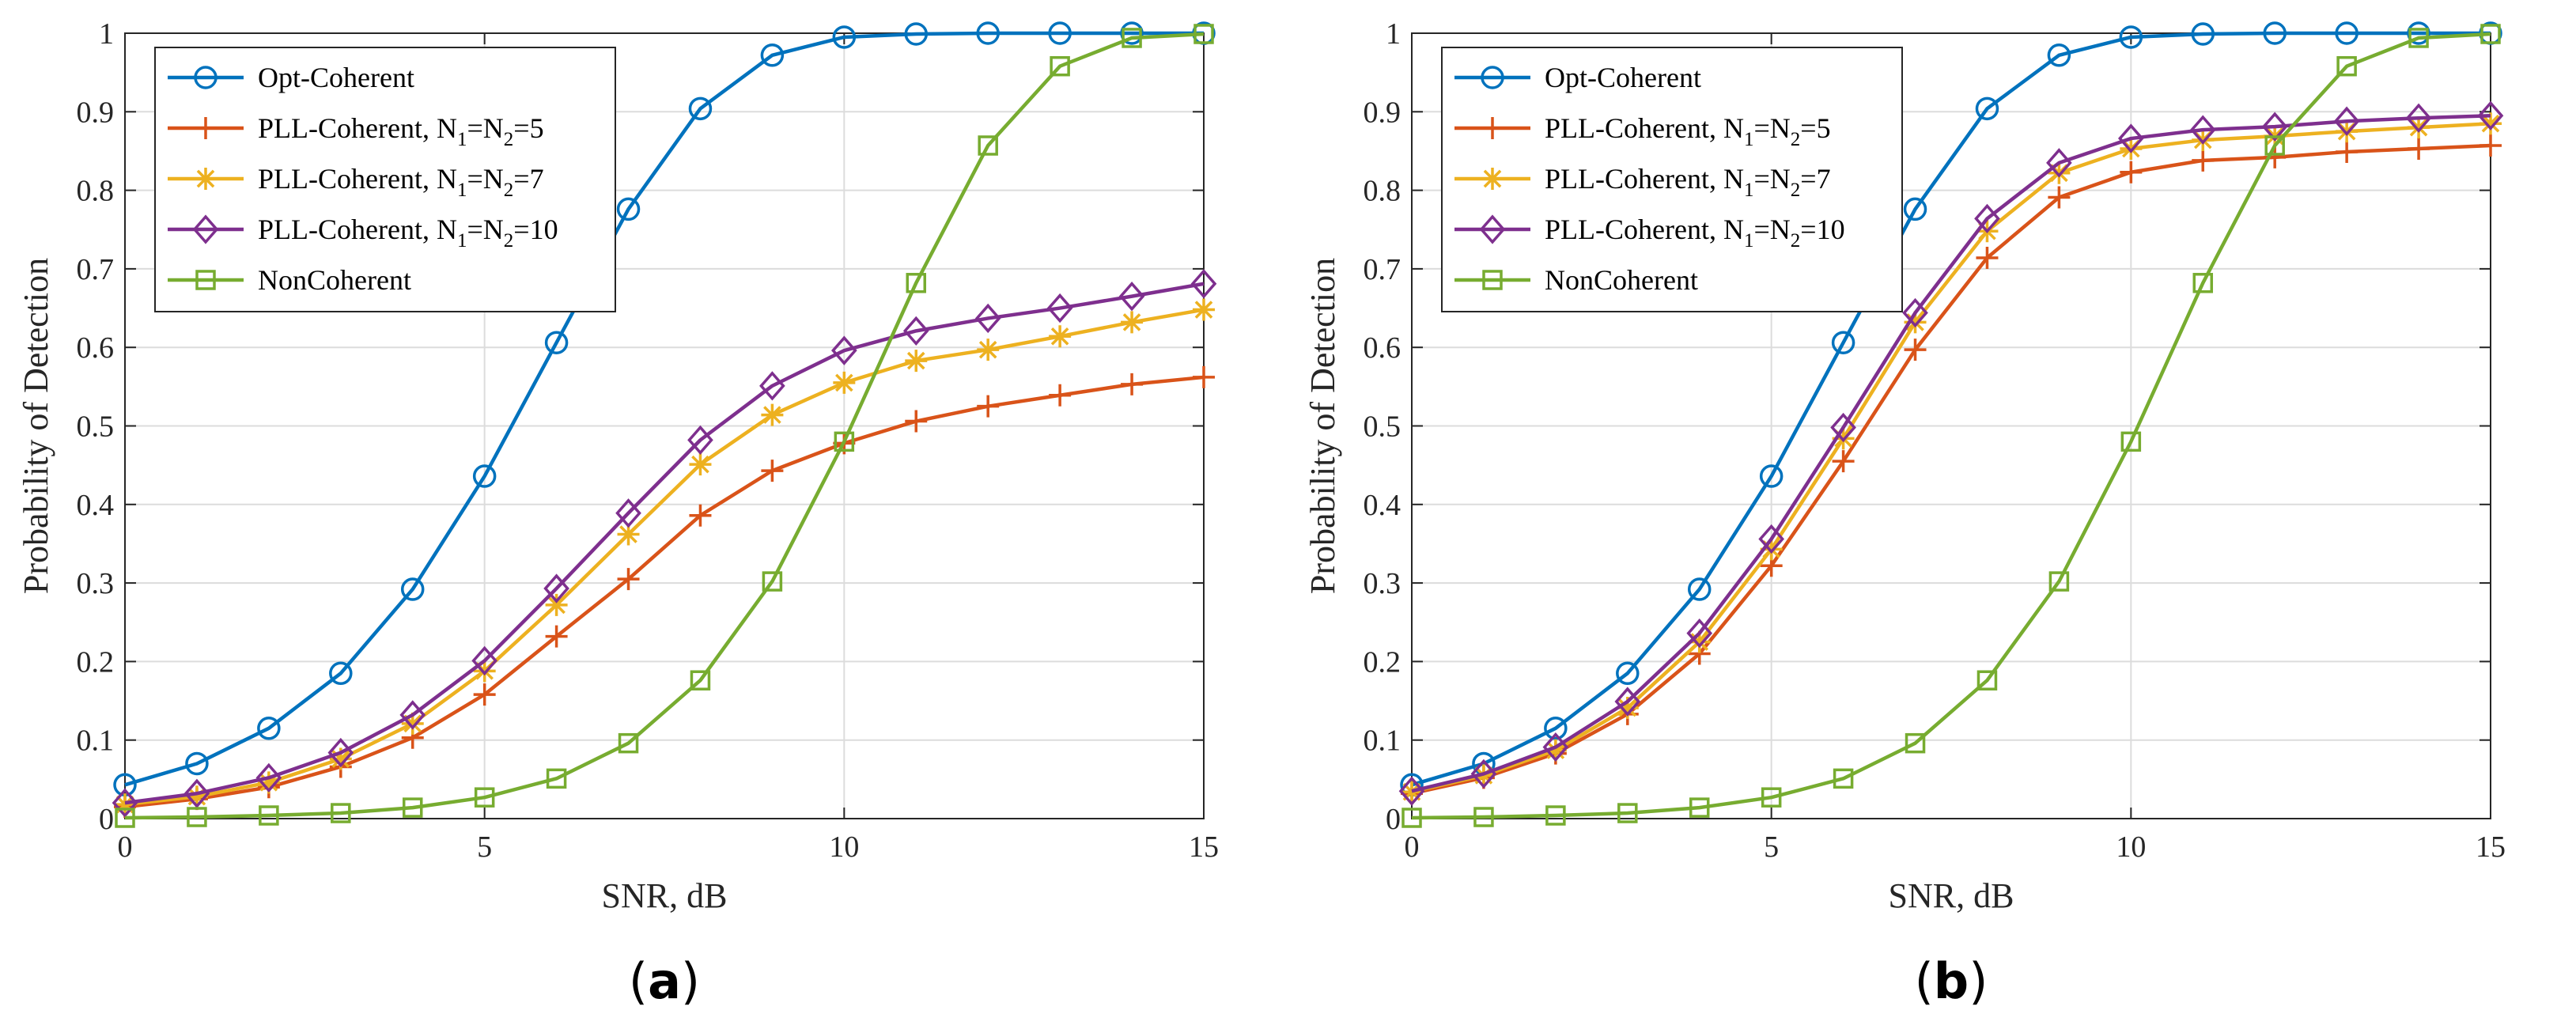 This screenshot has height=1029, width=2576. I want to click on y-tick-label: 0.3, so click(1383, 583).